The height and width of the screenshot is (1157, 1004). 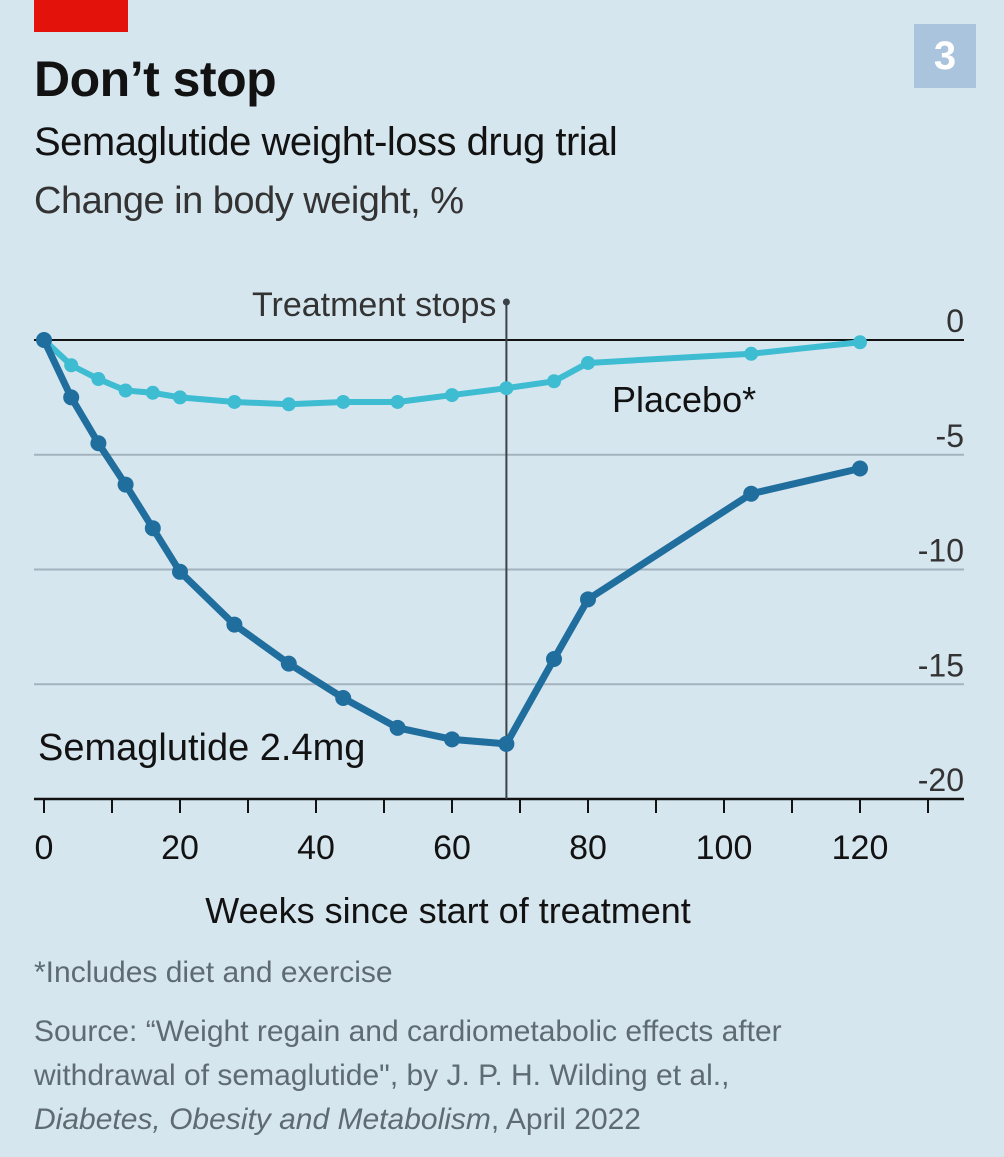 I want to click on source-date: , April 2022, so click(x=565, y=1119).